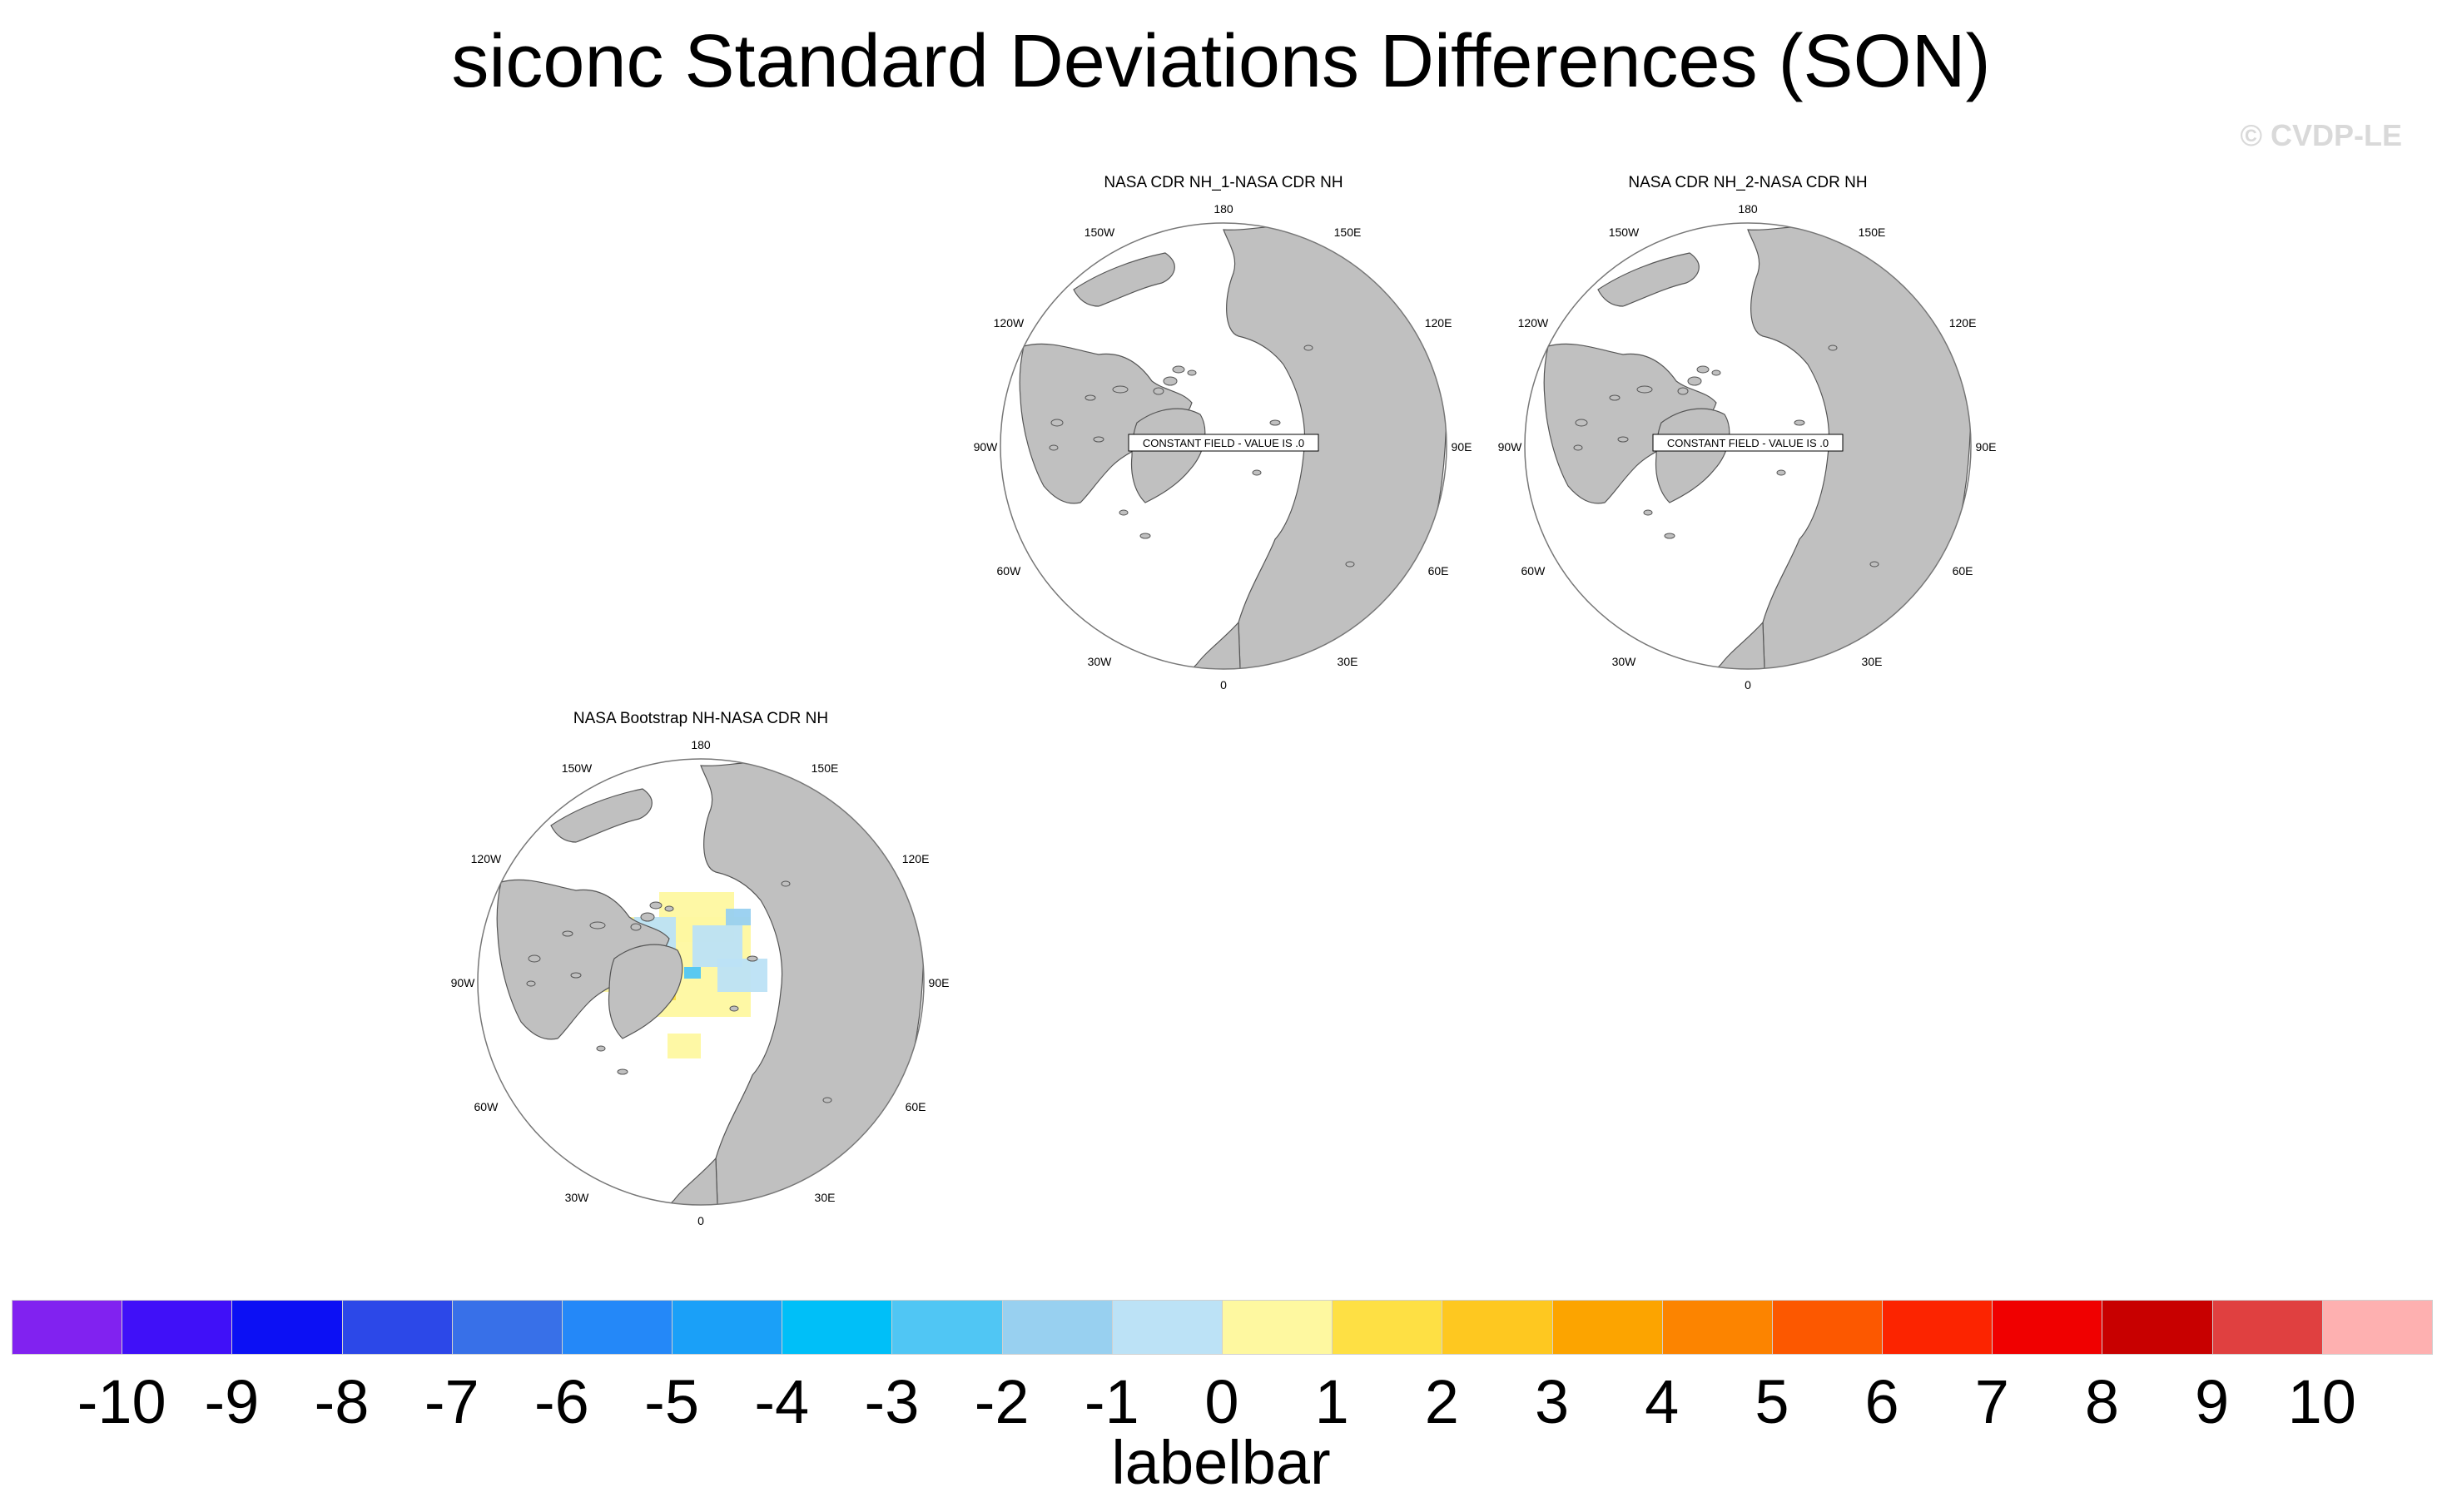 Image resolution: width=2442 pixels, height=1512 pixels. I want to click on labelbar-tick: -10, so click(121, 1401).